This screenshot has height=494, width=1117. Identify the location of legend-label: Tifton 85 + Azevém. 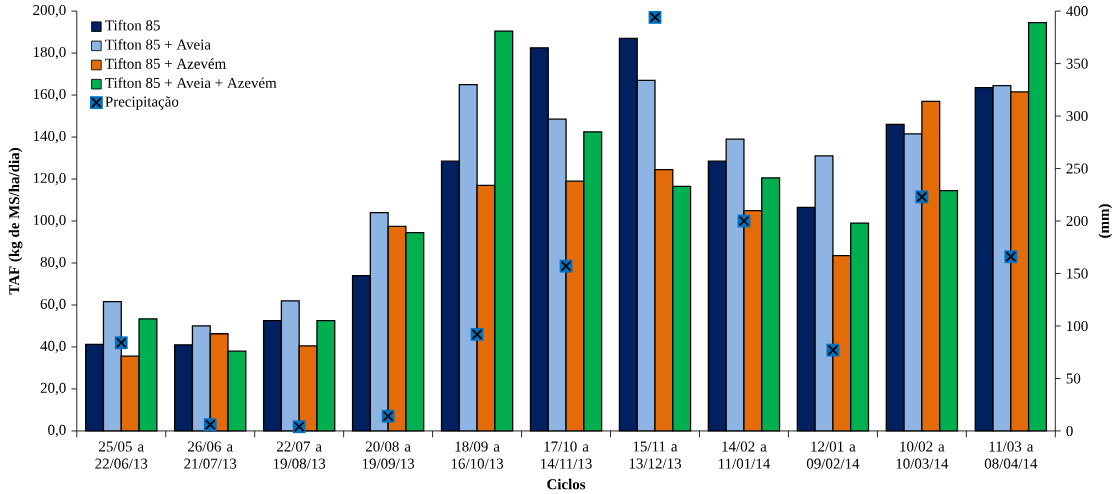
(165, 63).